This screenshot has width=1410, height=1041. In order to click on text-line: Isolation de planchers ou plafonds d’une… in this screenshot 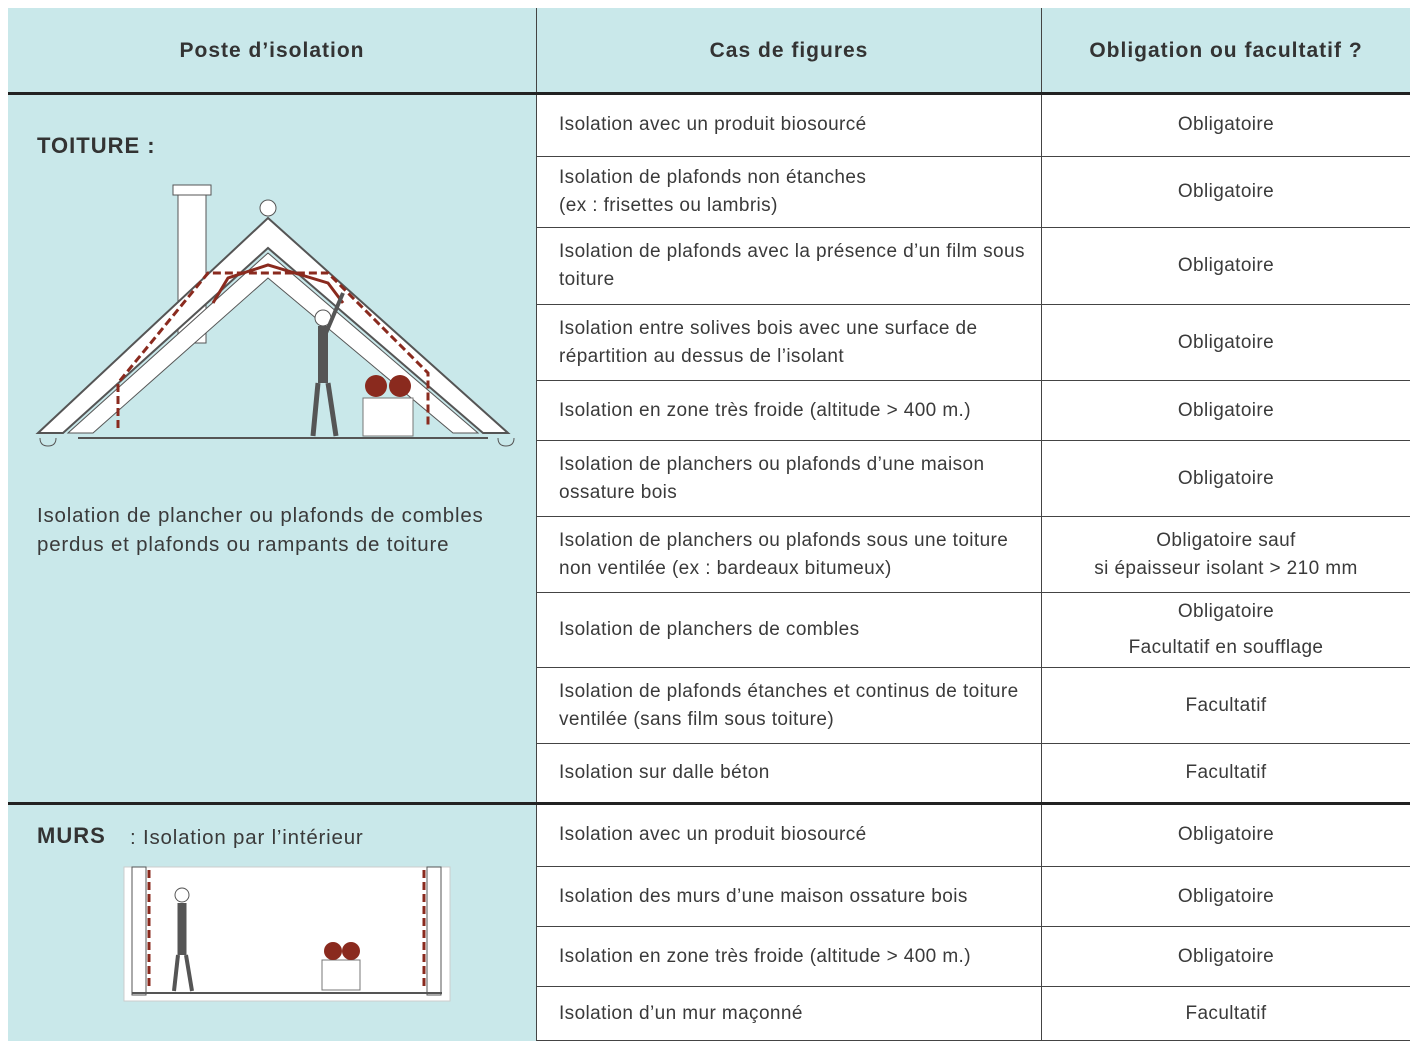, I will do `click(772, 478)`.